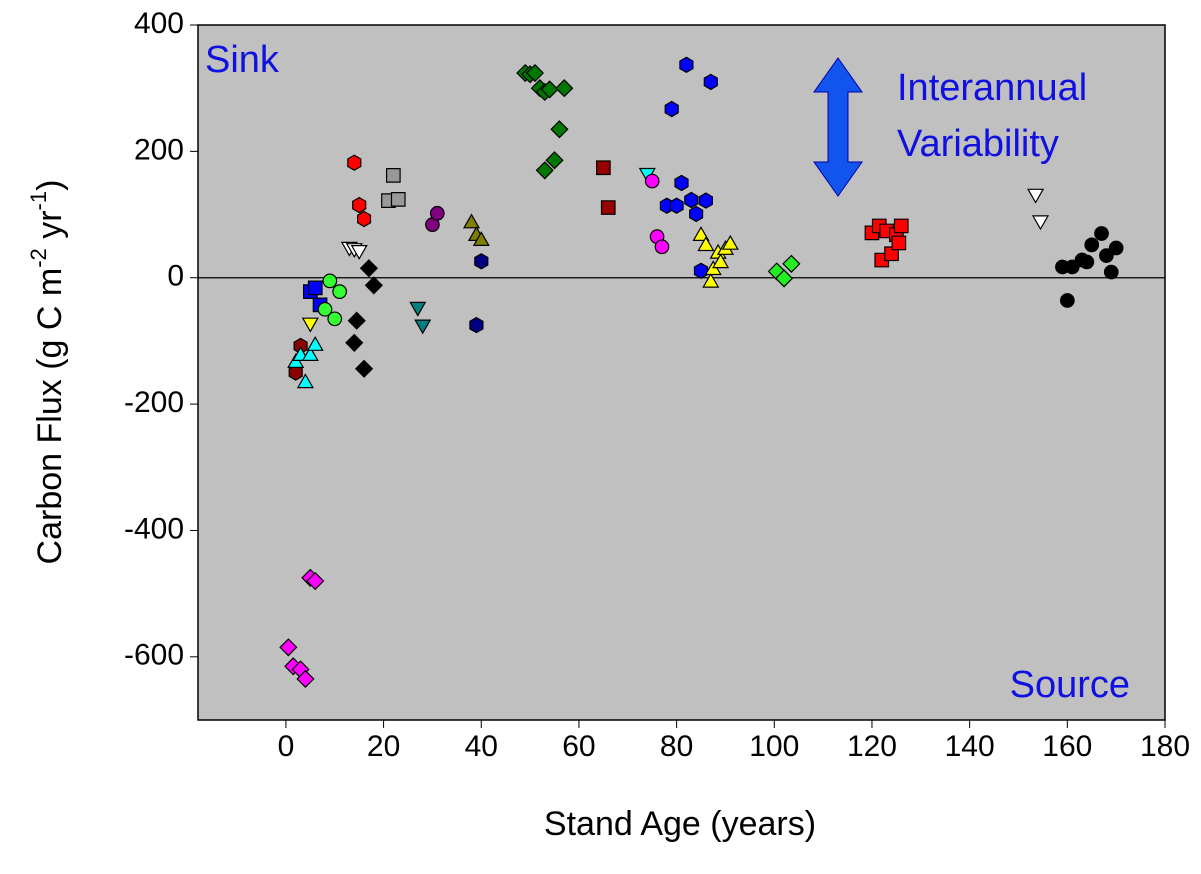 This screenshot has height=874, width=1201. I want to click on y-title-part: ), so click(50, 185).